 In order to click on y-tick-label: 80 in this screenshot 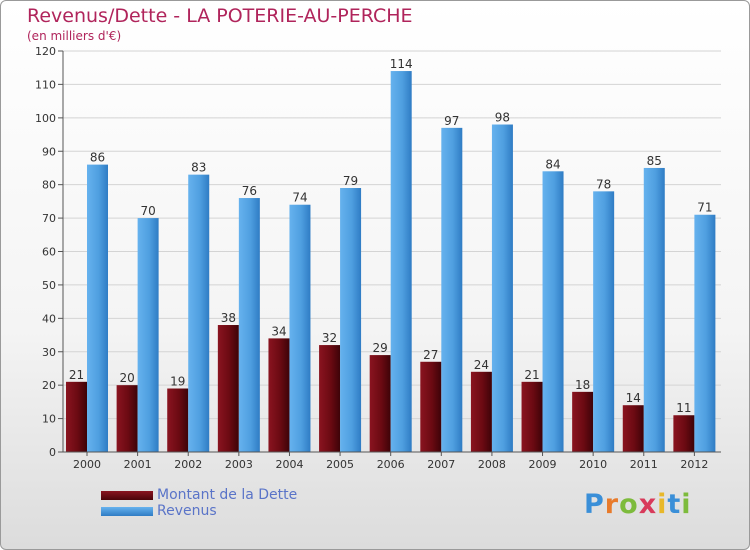, I will do `click(49, 185)`.